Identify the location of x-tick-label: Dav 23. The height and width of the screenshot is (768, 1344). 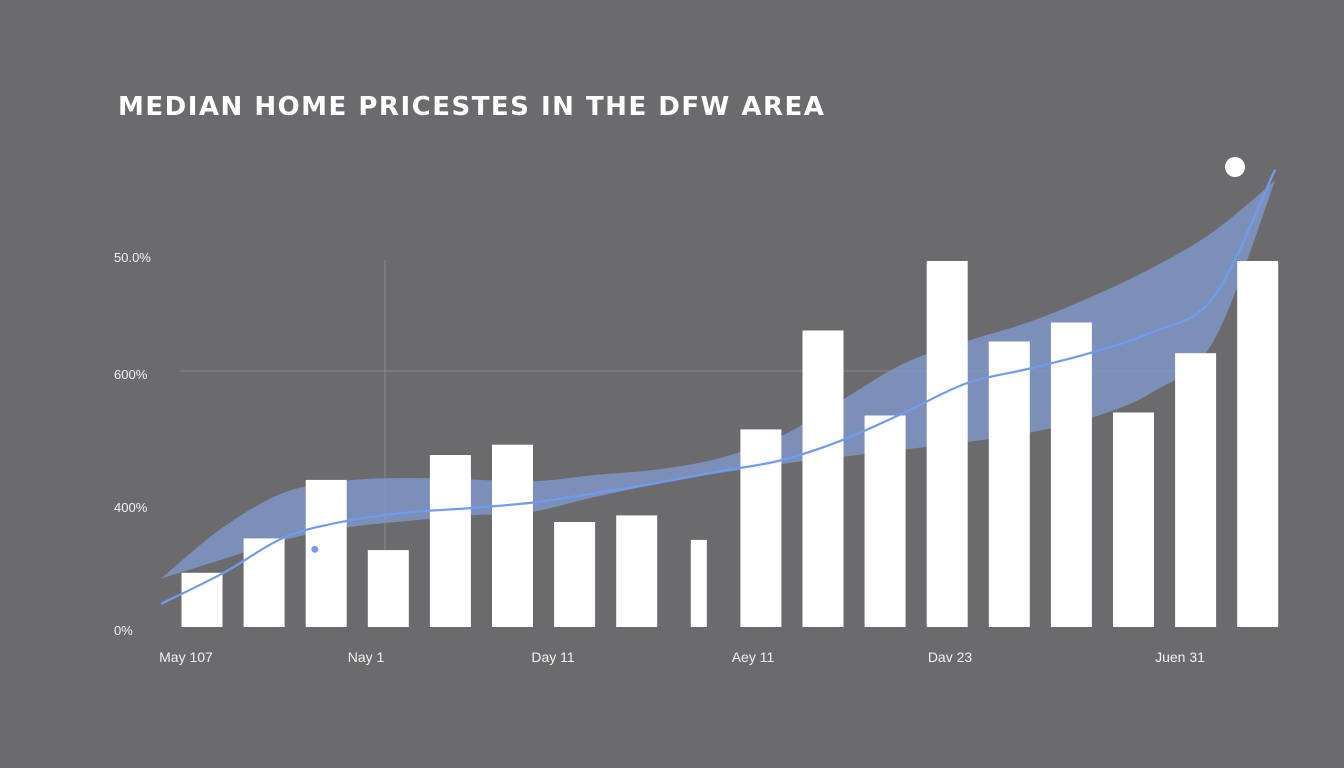
(950, 657).